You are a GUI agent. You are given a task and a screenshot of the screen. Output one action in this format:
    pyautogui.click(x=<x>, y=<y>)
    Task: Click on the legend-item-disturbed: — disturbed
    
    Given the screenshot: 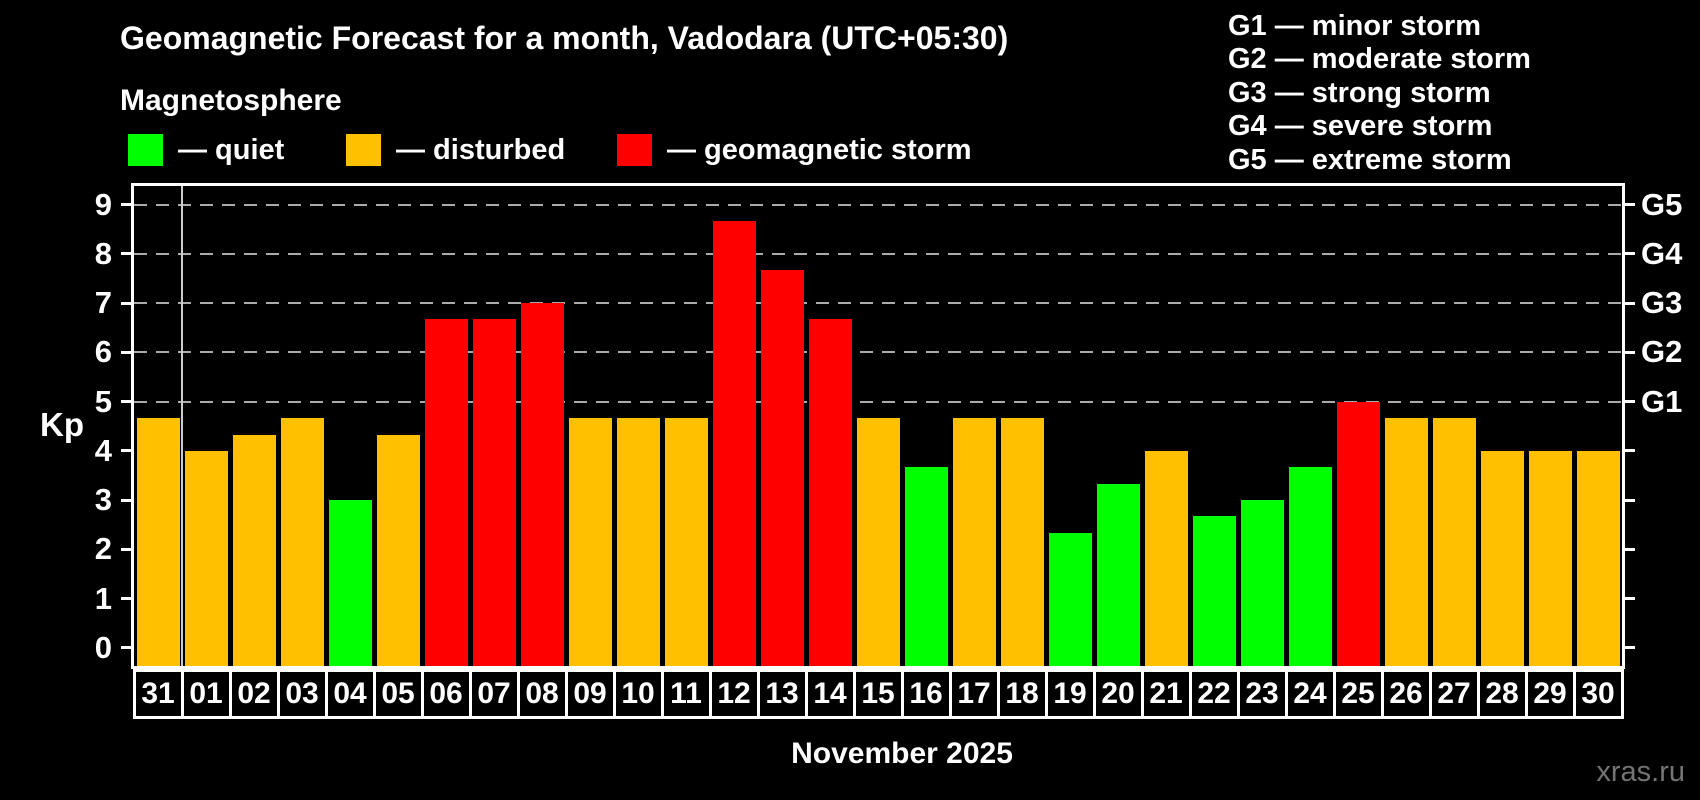 What is the action you would take?
    pyautogui.click(x=455, y=150)
    